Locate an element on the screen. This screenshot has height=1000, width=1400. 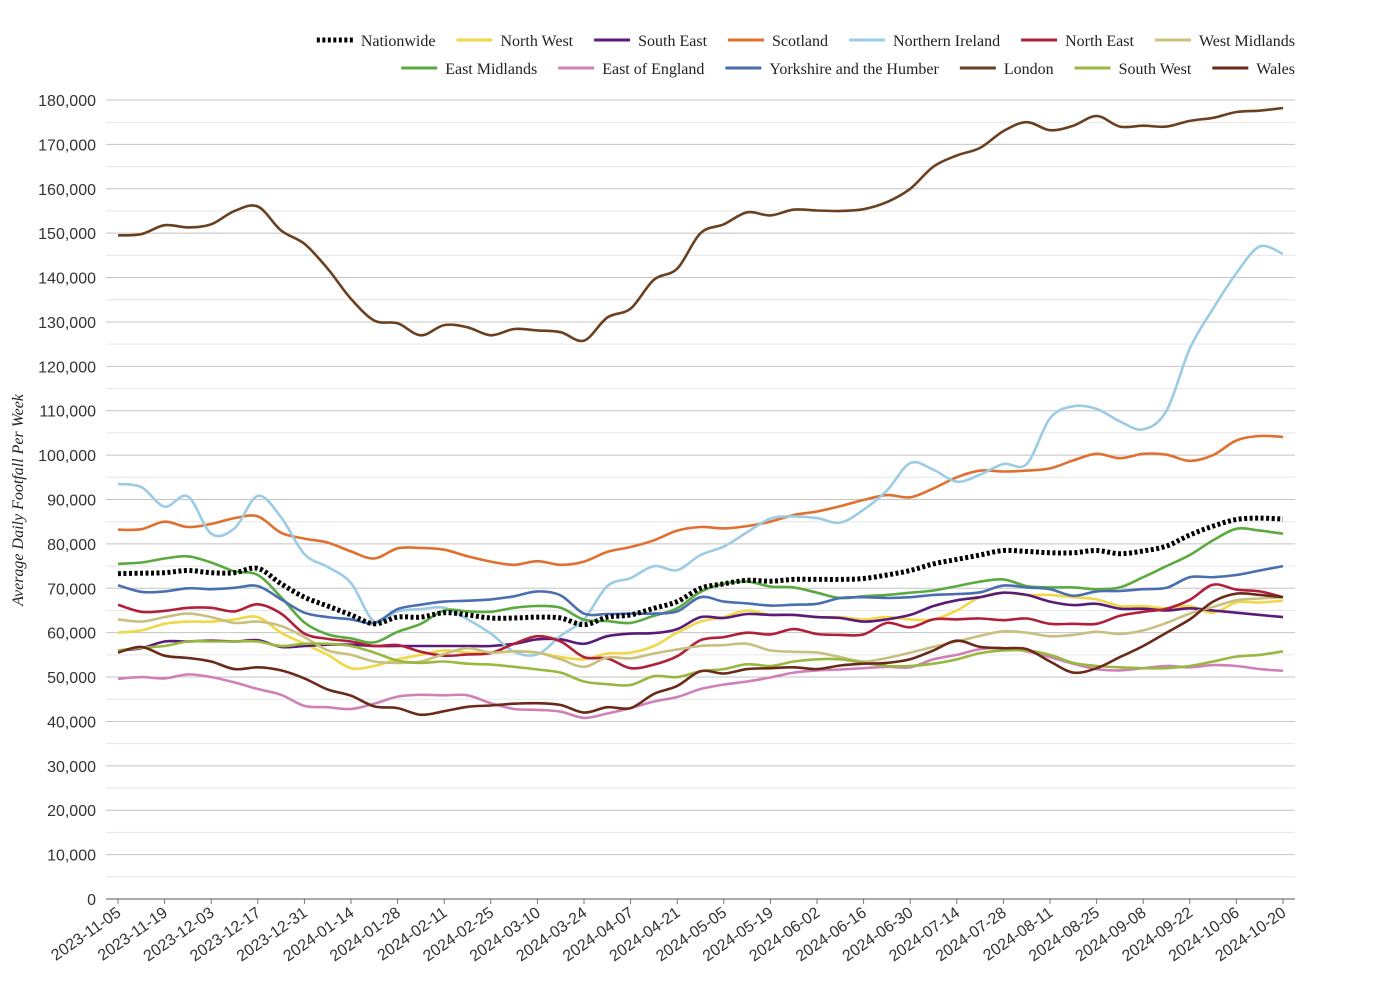
series-line-scotland is located at coordinates (700, 500).